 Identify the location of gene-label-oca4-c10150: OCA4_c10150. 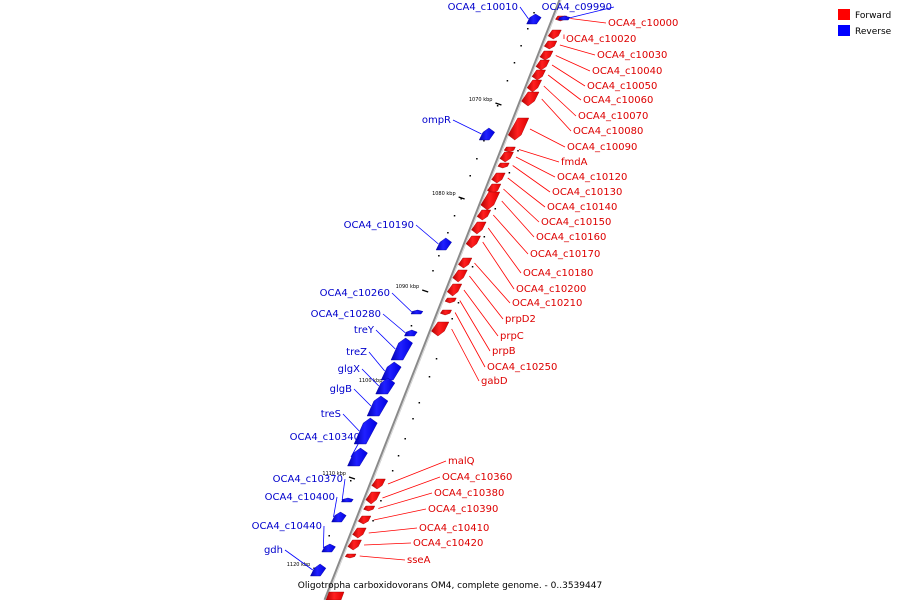
(576, 222).